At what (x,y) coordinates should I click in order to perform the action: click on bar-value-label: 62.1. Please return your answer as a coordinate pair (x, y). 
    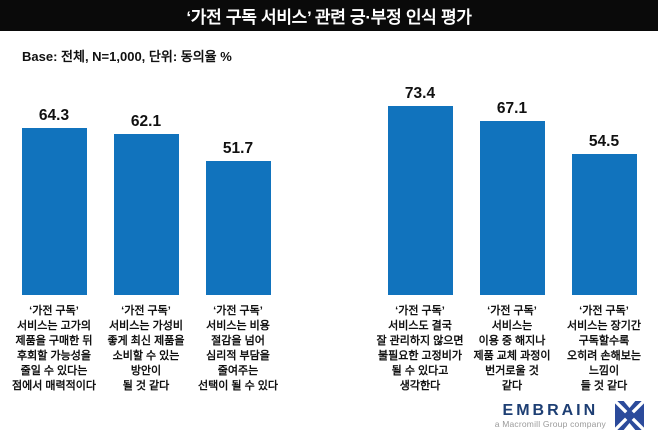
    Looking at the image, I should click on (146, 121).